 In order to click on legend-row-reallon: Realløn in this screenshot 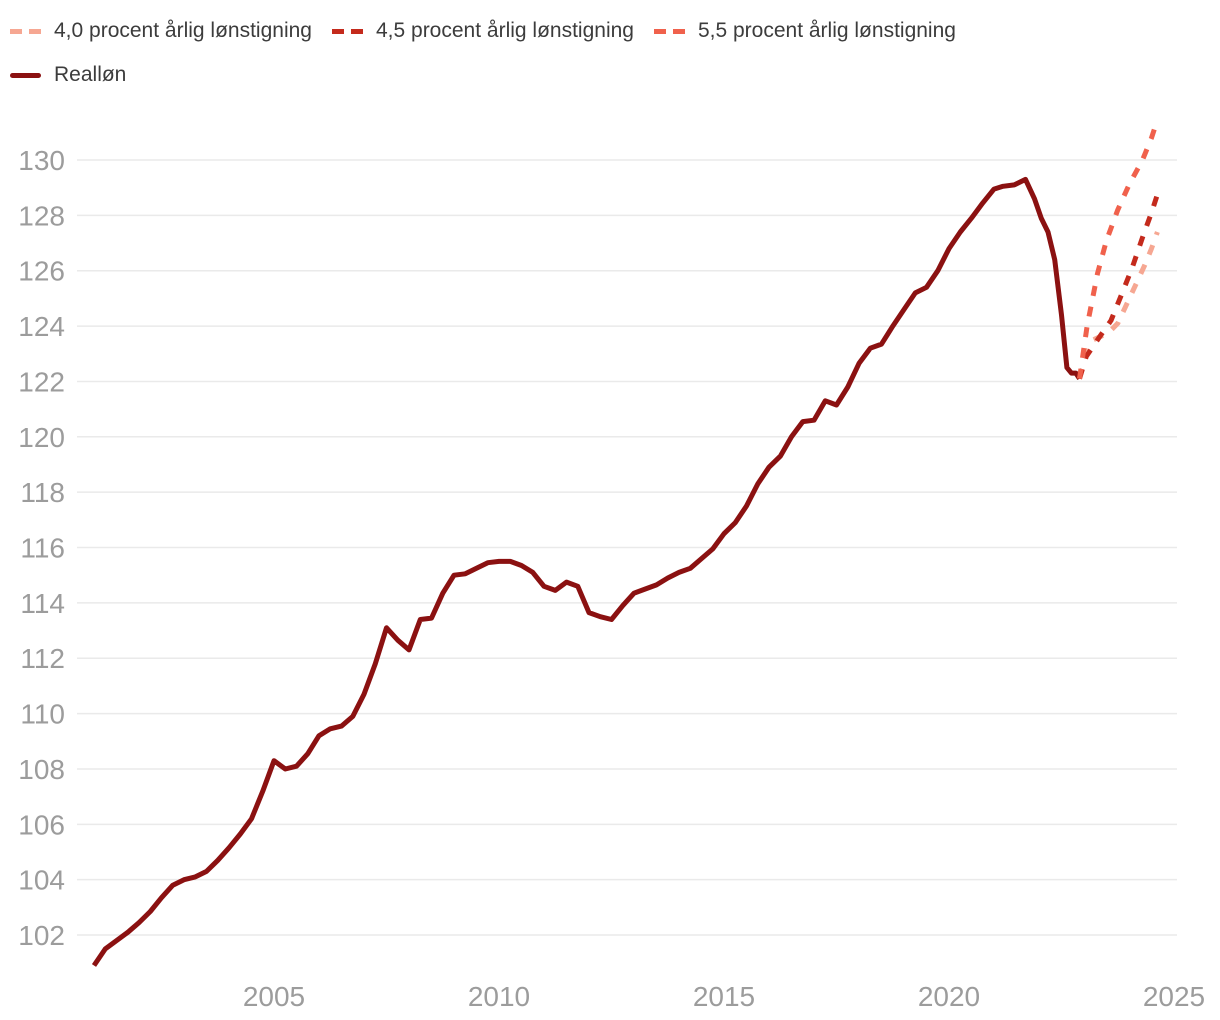, I will do `click(493, 75)`.